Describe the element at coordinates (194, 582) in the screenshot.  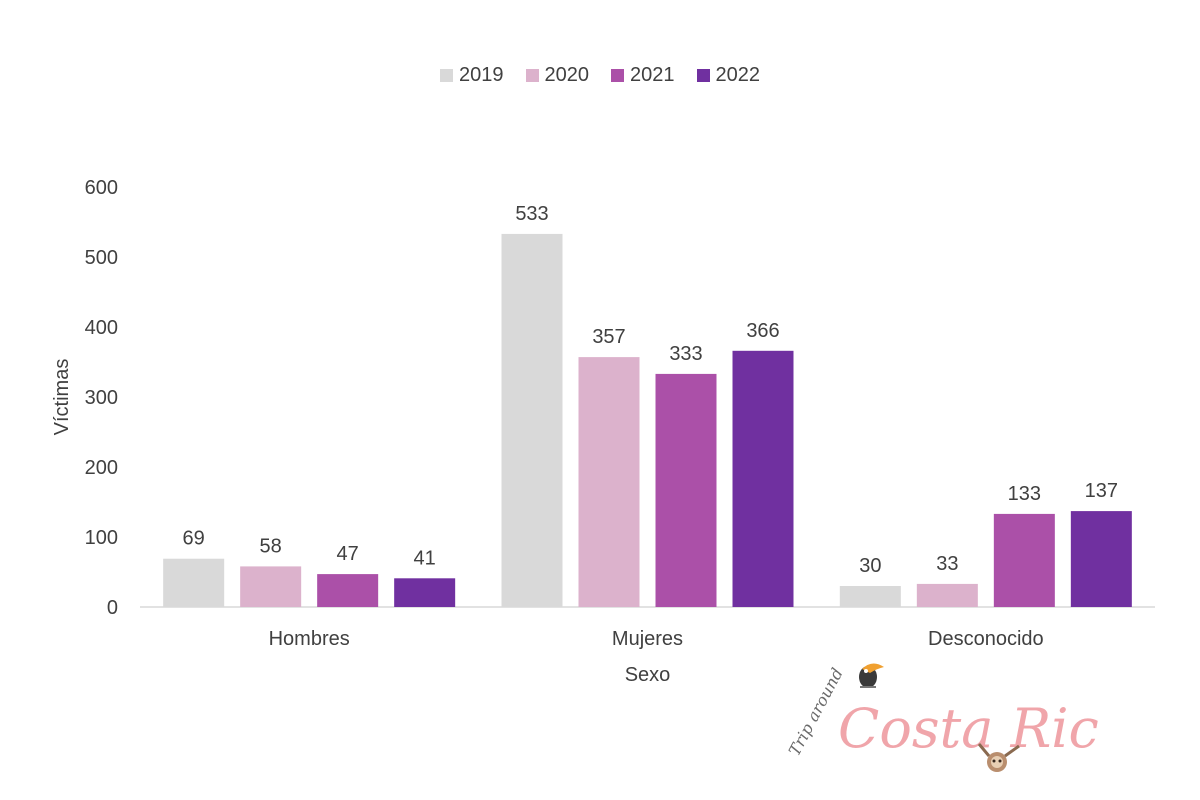
I see `bar-2019-hombres` at that location.